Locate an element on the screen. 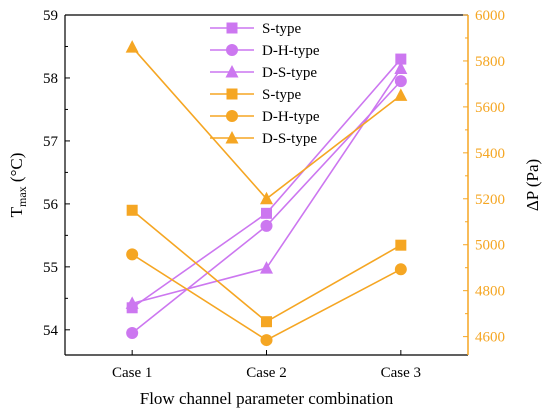  x-tick-label: Case 2 is located at coordinates (266, 373).